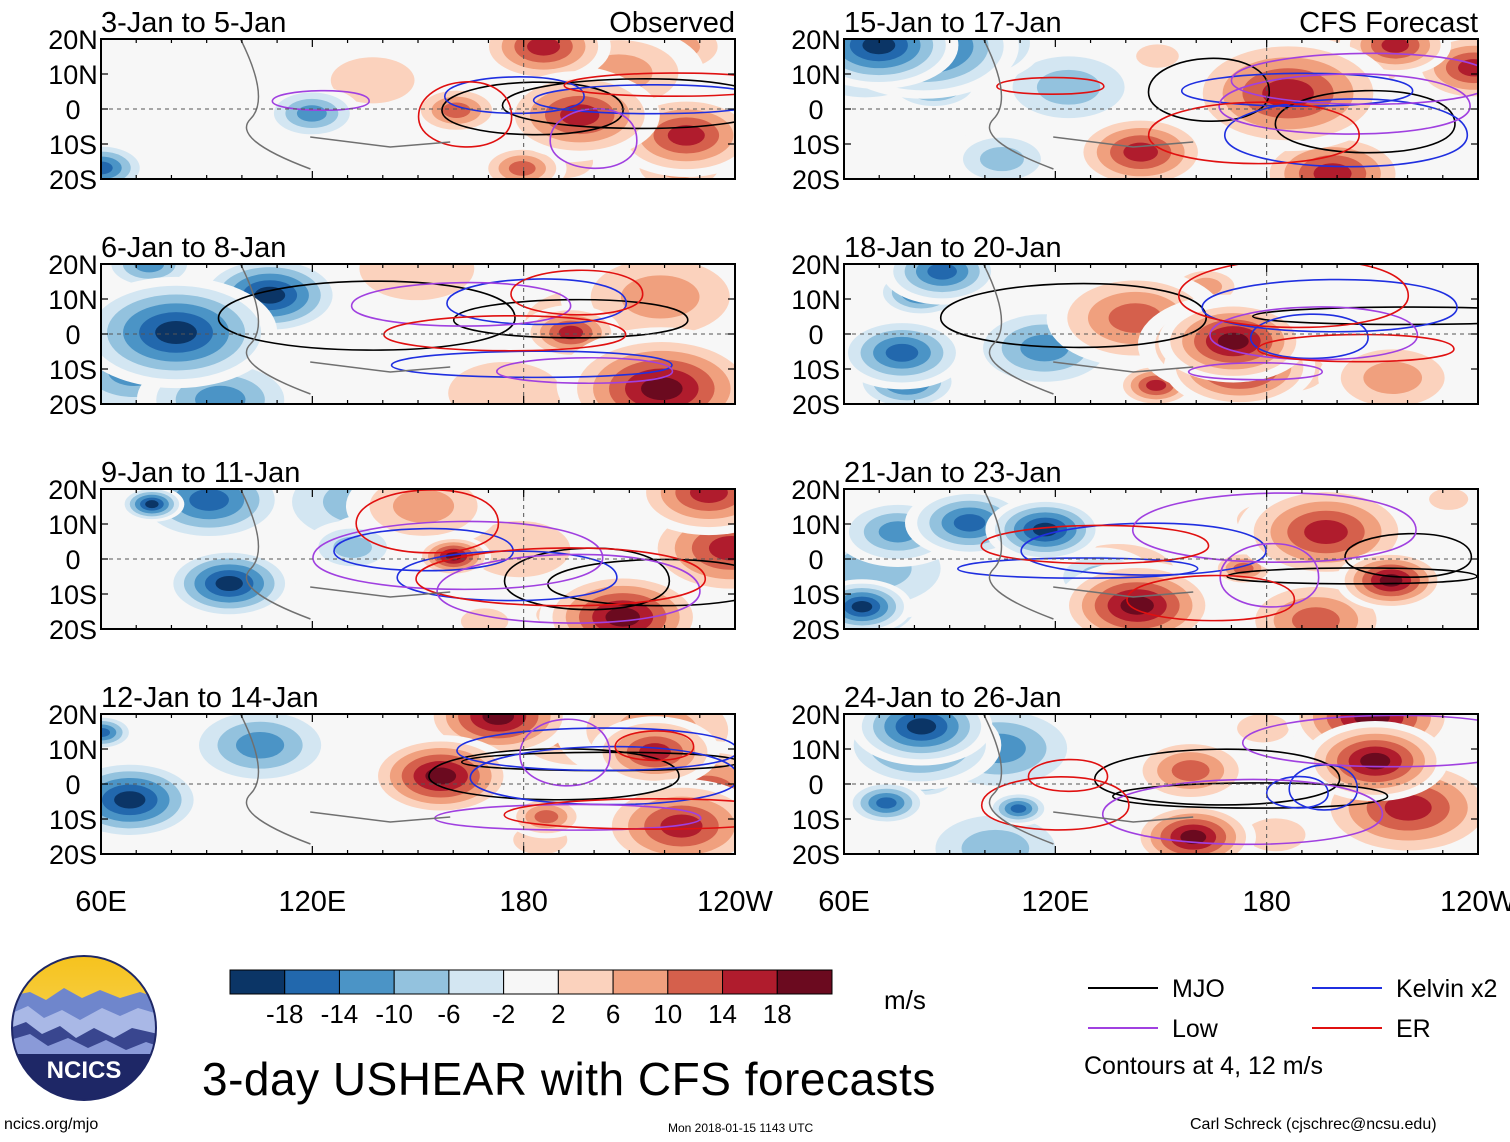 The image size is (1510, 1142). What do you see at coordinates (613, 1013) in the screenshot?
I see `colorbar-level: 6` at bounding box center [613, 1013].